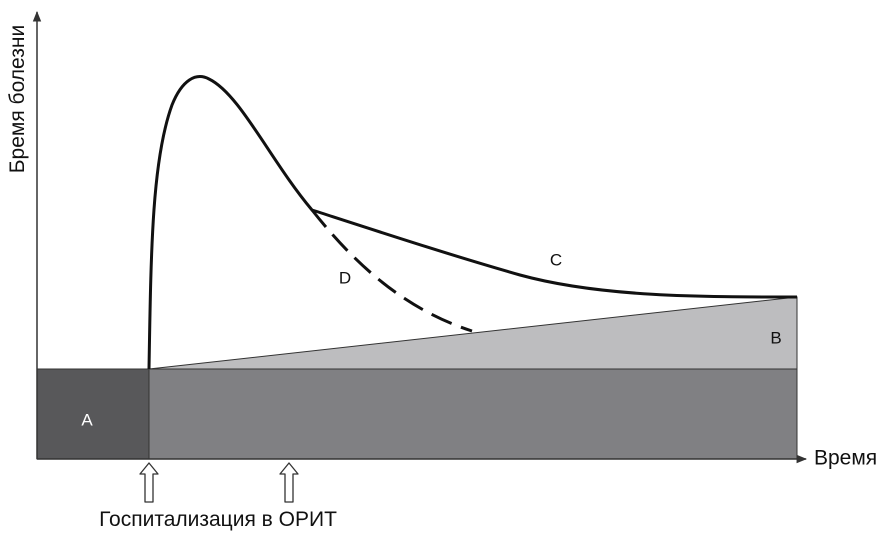  Describe the element at coordinates (17, 99) in the screenshot. I see `y-axis-label: Бремя болезни` at that location.